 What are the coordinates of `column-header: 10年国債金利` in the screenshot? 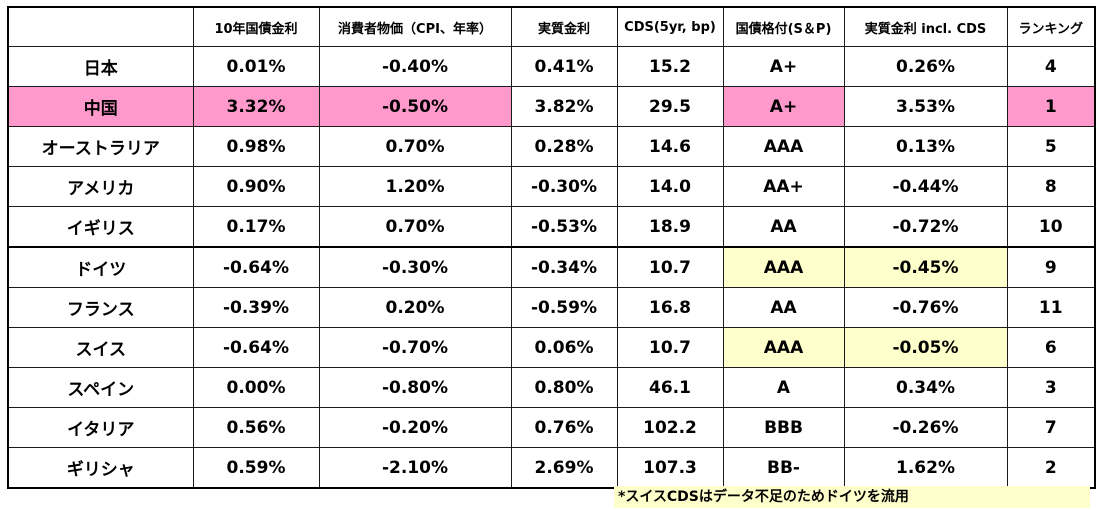 It's located at (256, 26).